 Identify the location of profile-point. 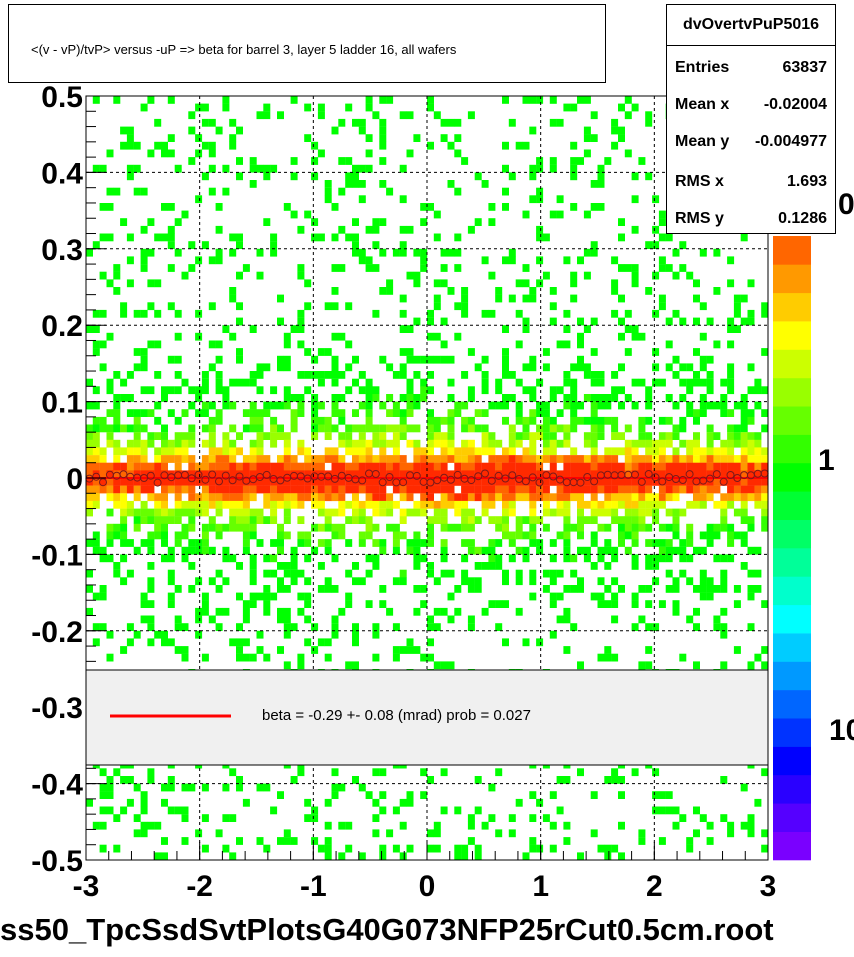
(375, 474).